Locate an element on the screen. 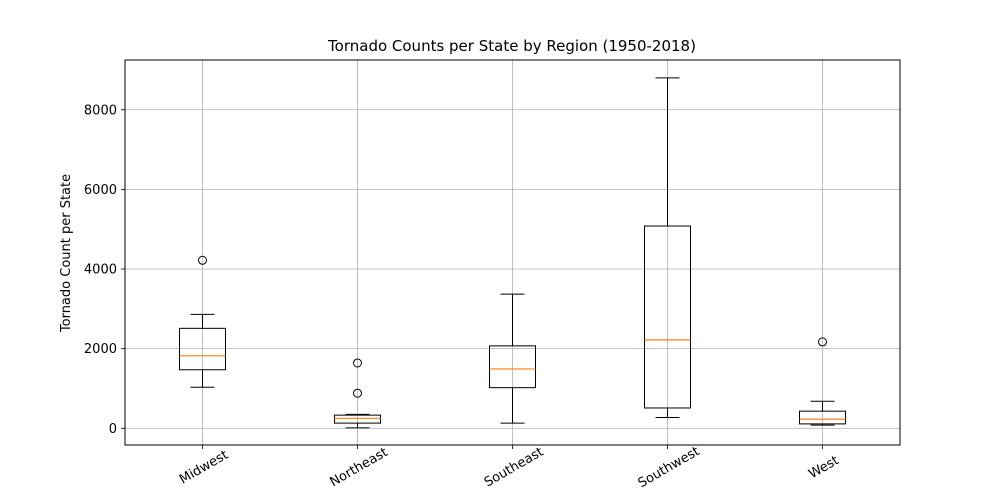  x-tick-label: Midwest is located at coordinates (204, 468).